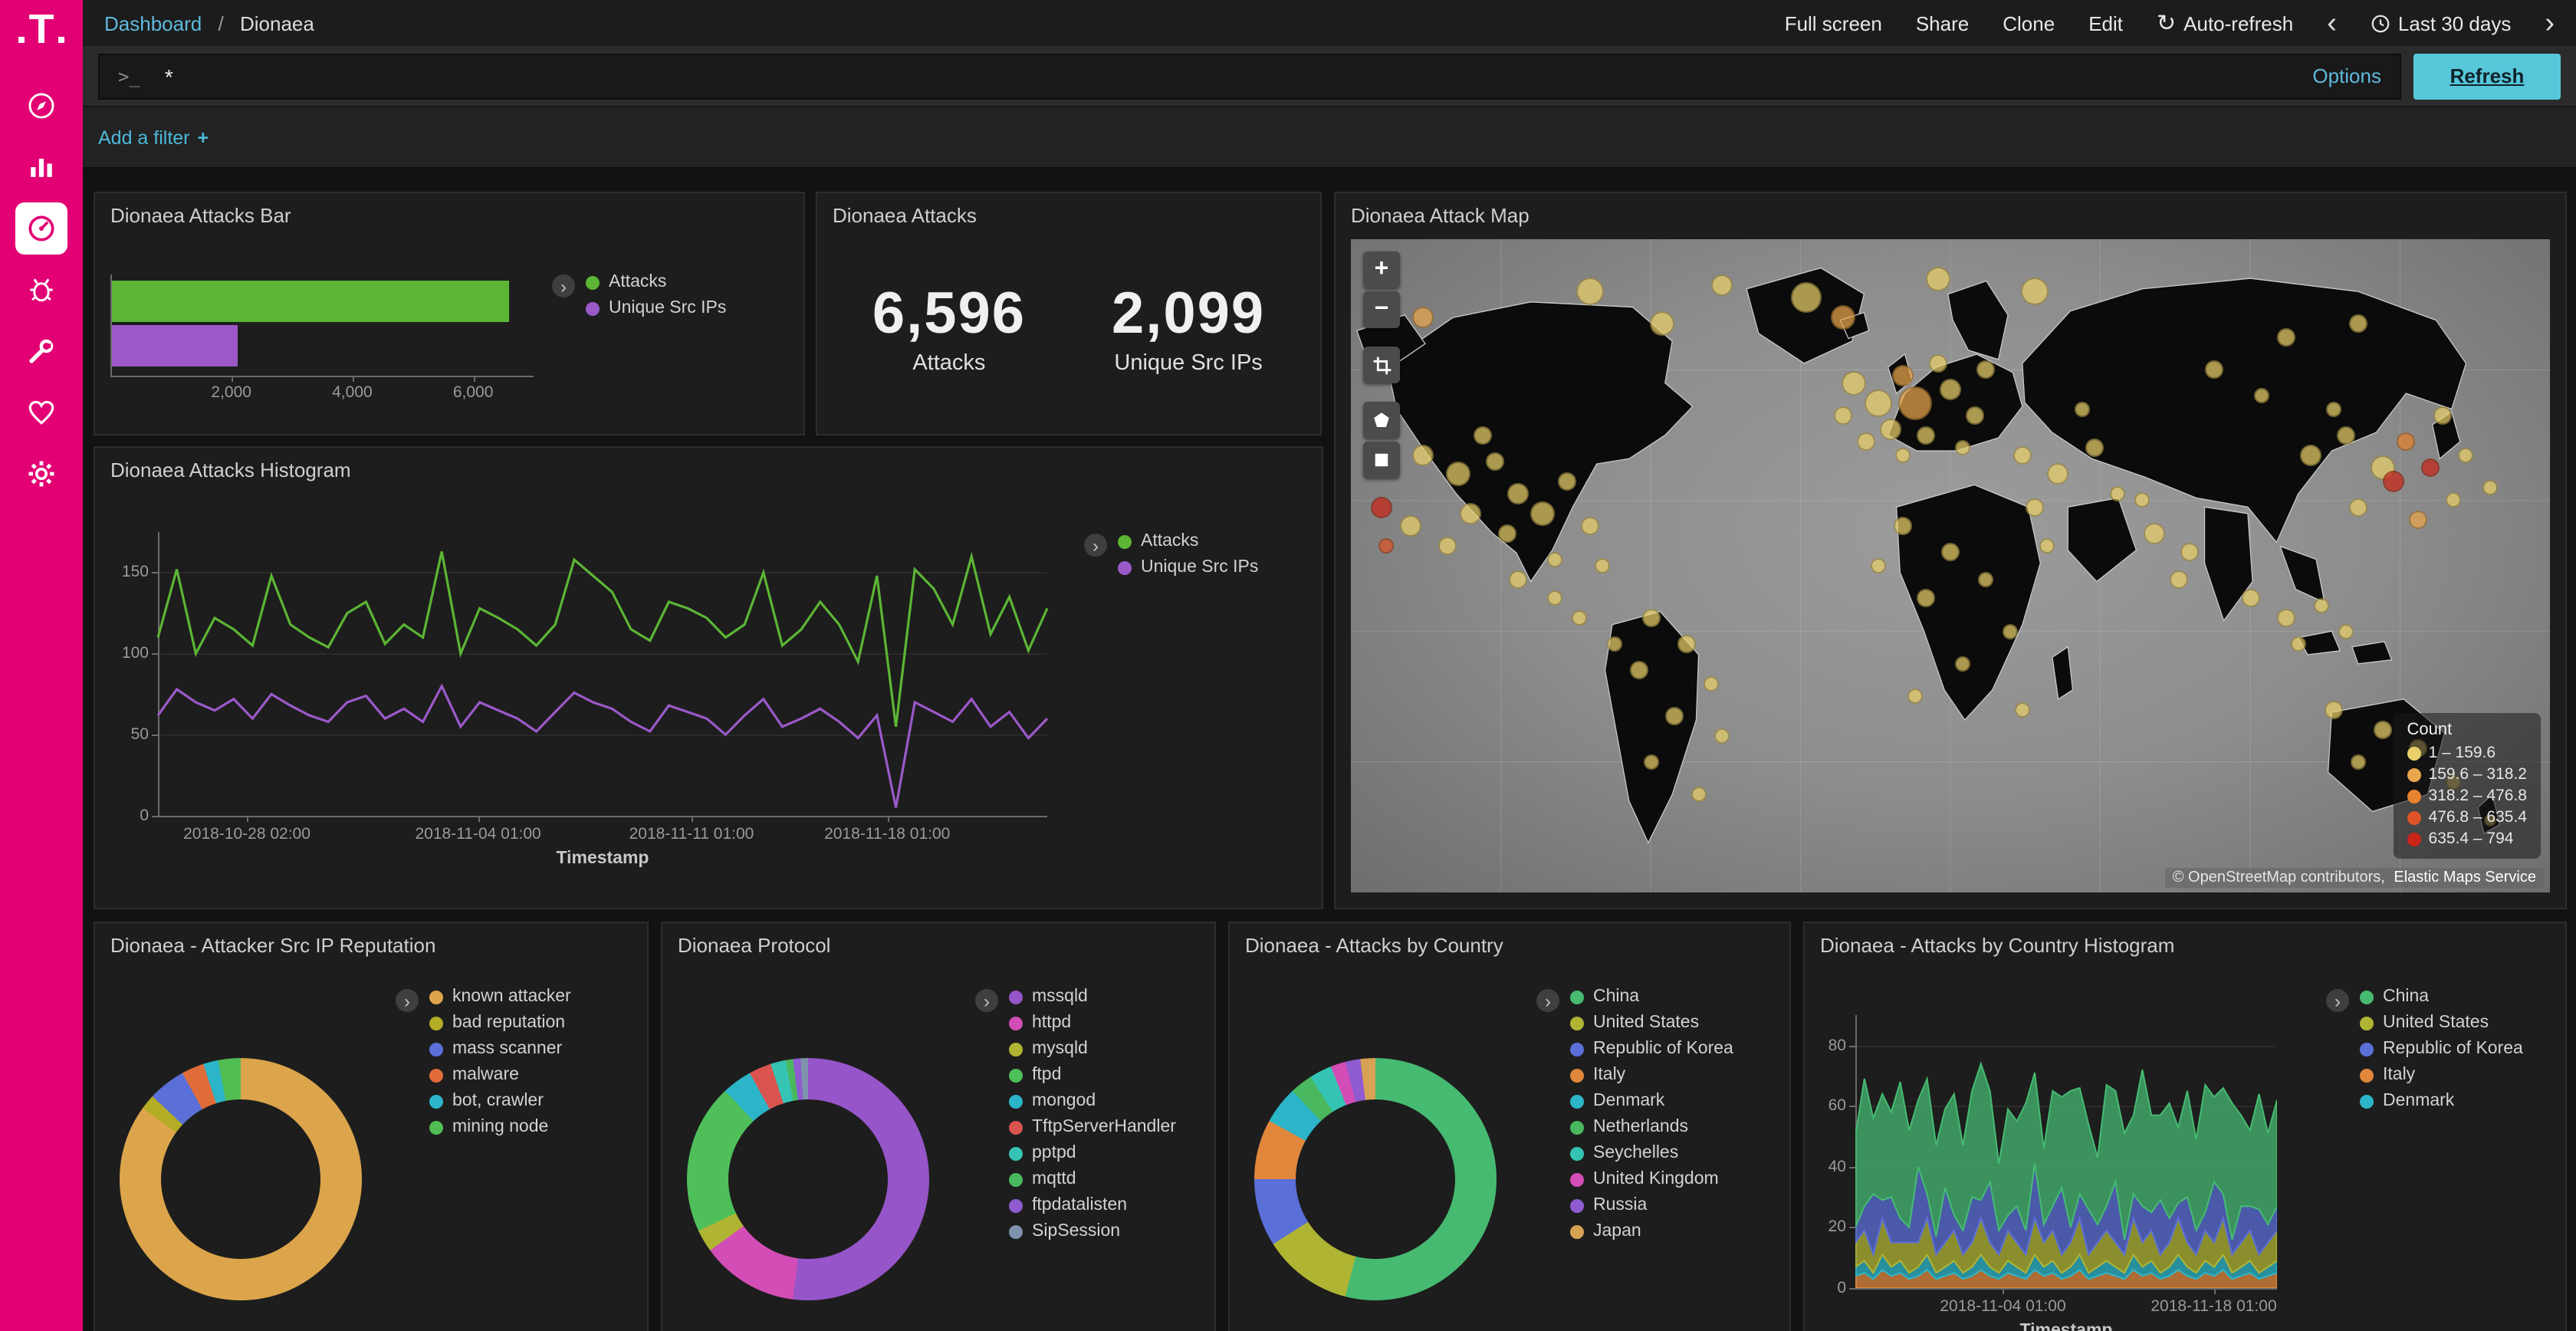 This screenshot has width=2576, height=1331. What do you see at coordinates (1651, 1153) in the screenshot?
I see `legend-item: Seychelles` at bounding box center [1651, 1153].